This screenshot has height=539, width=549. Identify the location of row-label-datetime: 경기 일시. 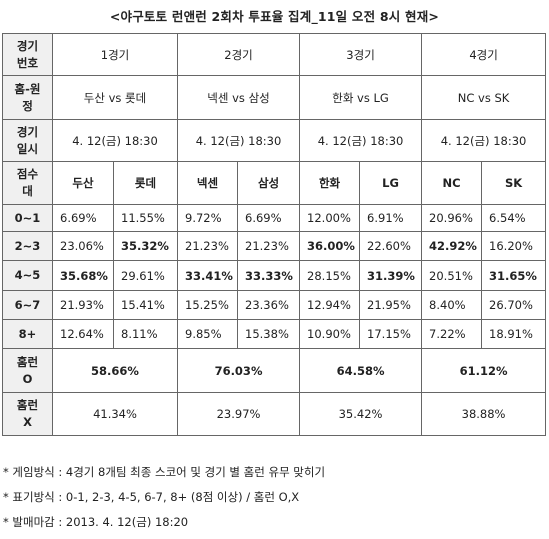
(27, 140).